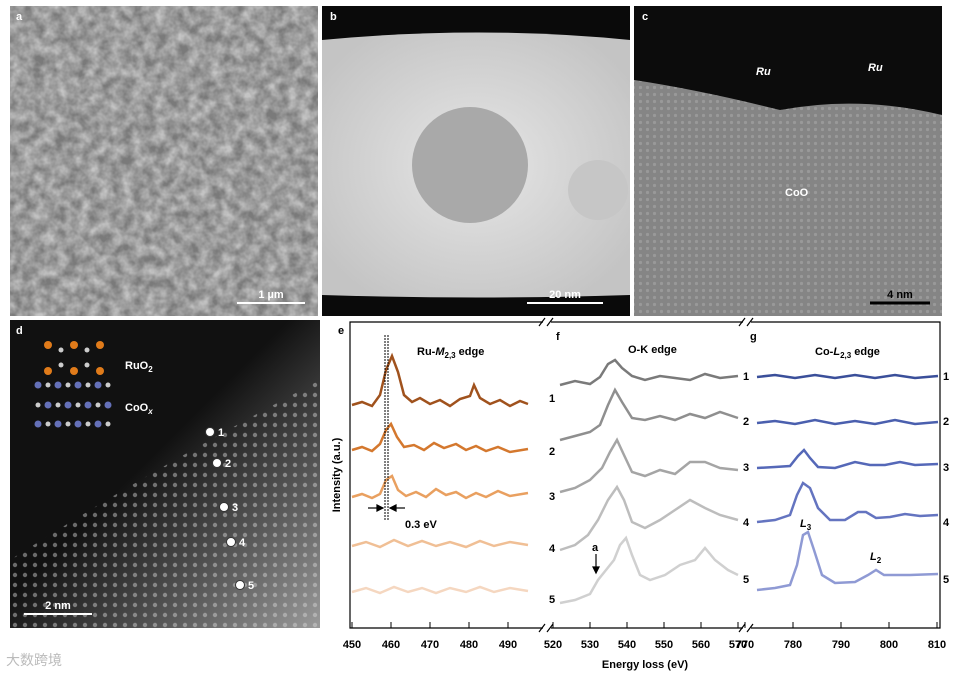  What do you see at coordinates (242, 543) in the screenshot?
I see `point-label: 4` at bounding box center [242, 543].